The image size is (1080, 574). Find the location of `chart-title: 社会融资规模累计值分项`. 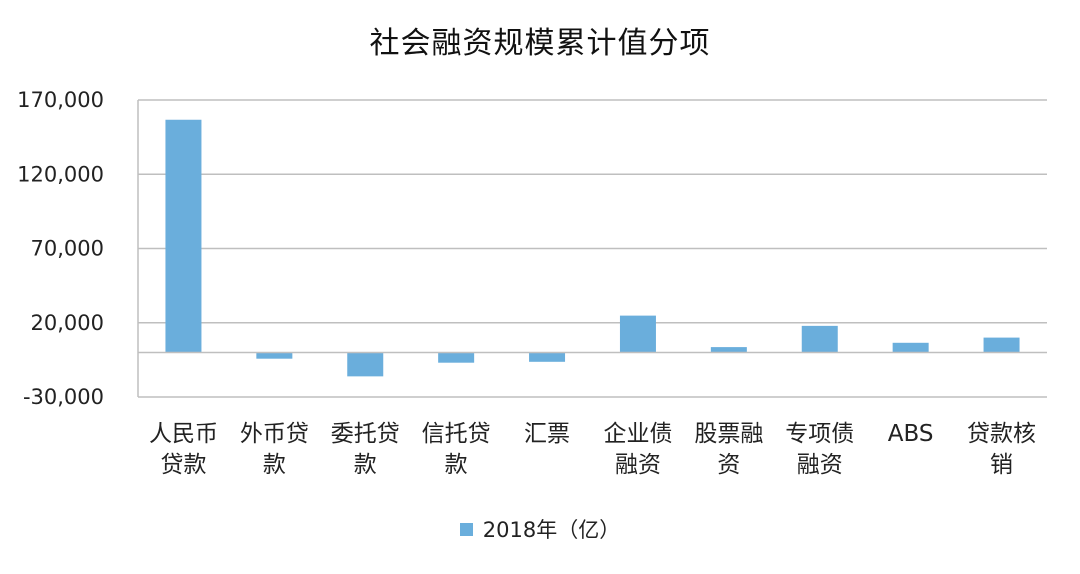

chart-title: 社会融资规模累计值分项 is located at coordinates (540, 43).